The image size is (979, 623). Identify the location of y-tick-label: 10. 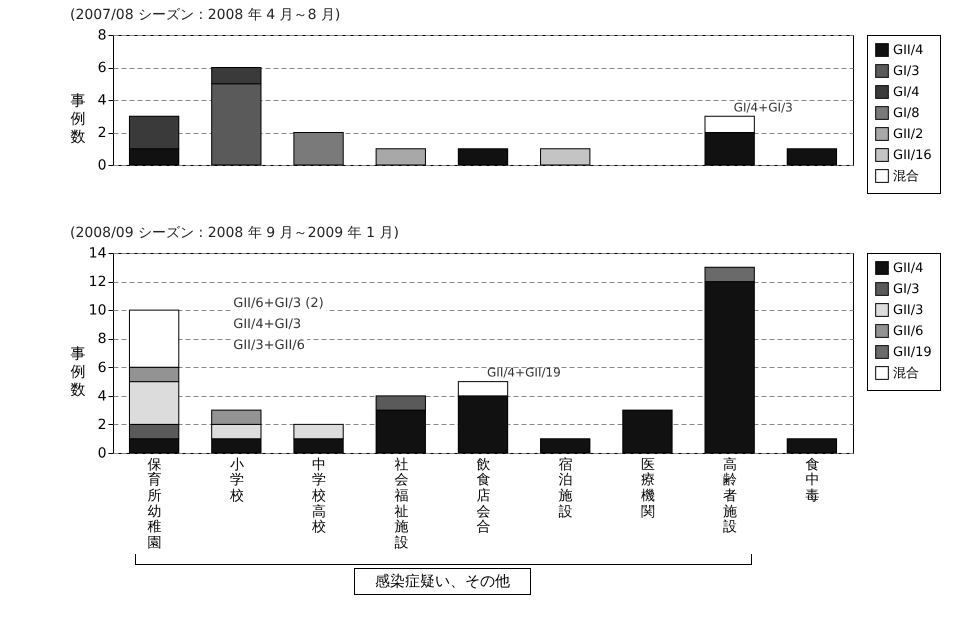
(97, 310).